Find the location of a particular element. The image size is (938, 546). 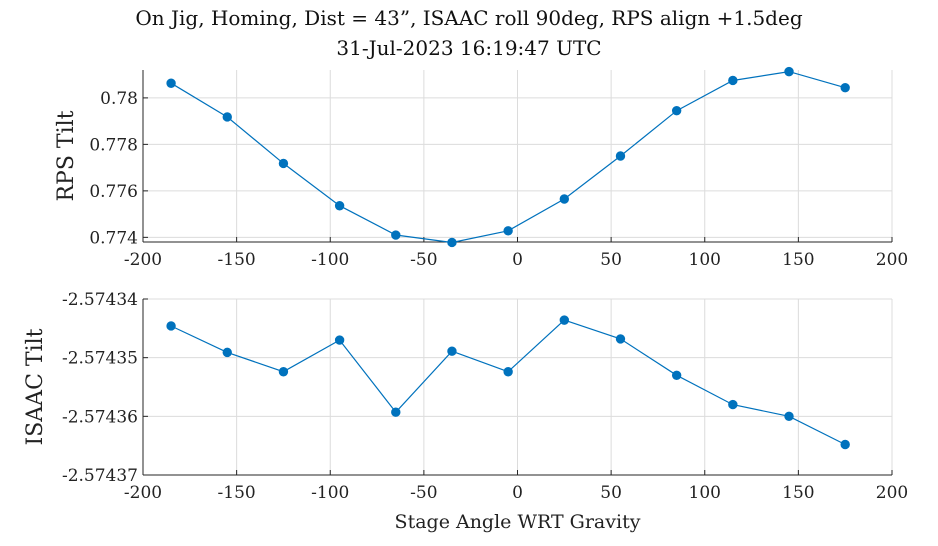

rps-x-tick-label: 50 is located at coordinates (611, 260).